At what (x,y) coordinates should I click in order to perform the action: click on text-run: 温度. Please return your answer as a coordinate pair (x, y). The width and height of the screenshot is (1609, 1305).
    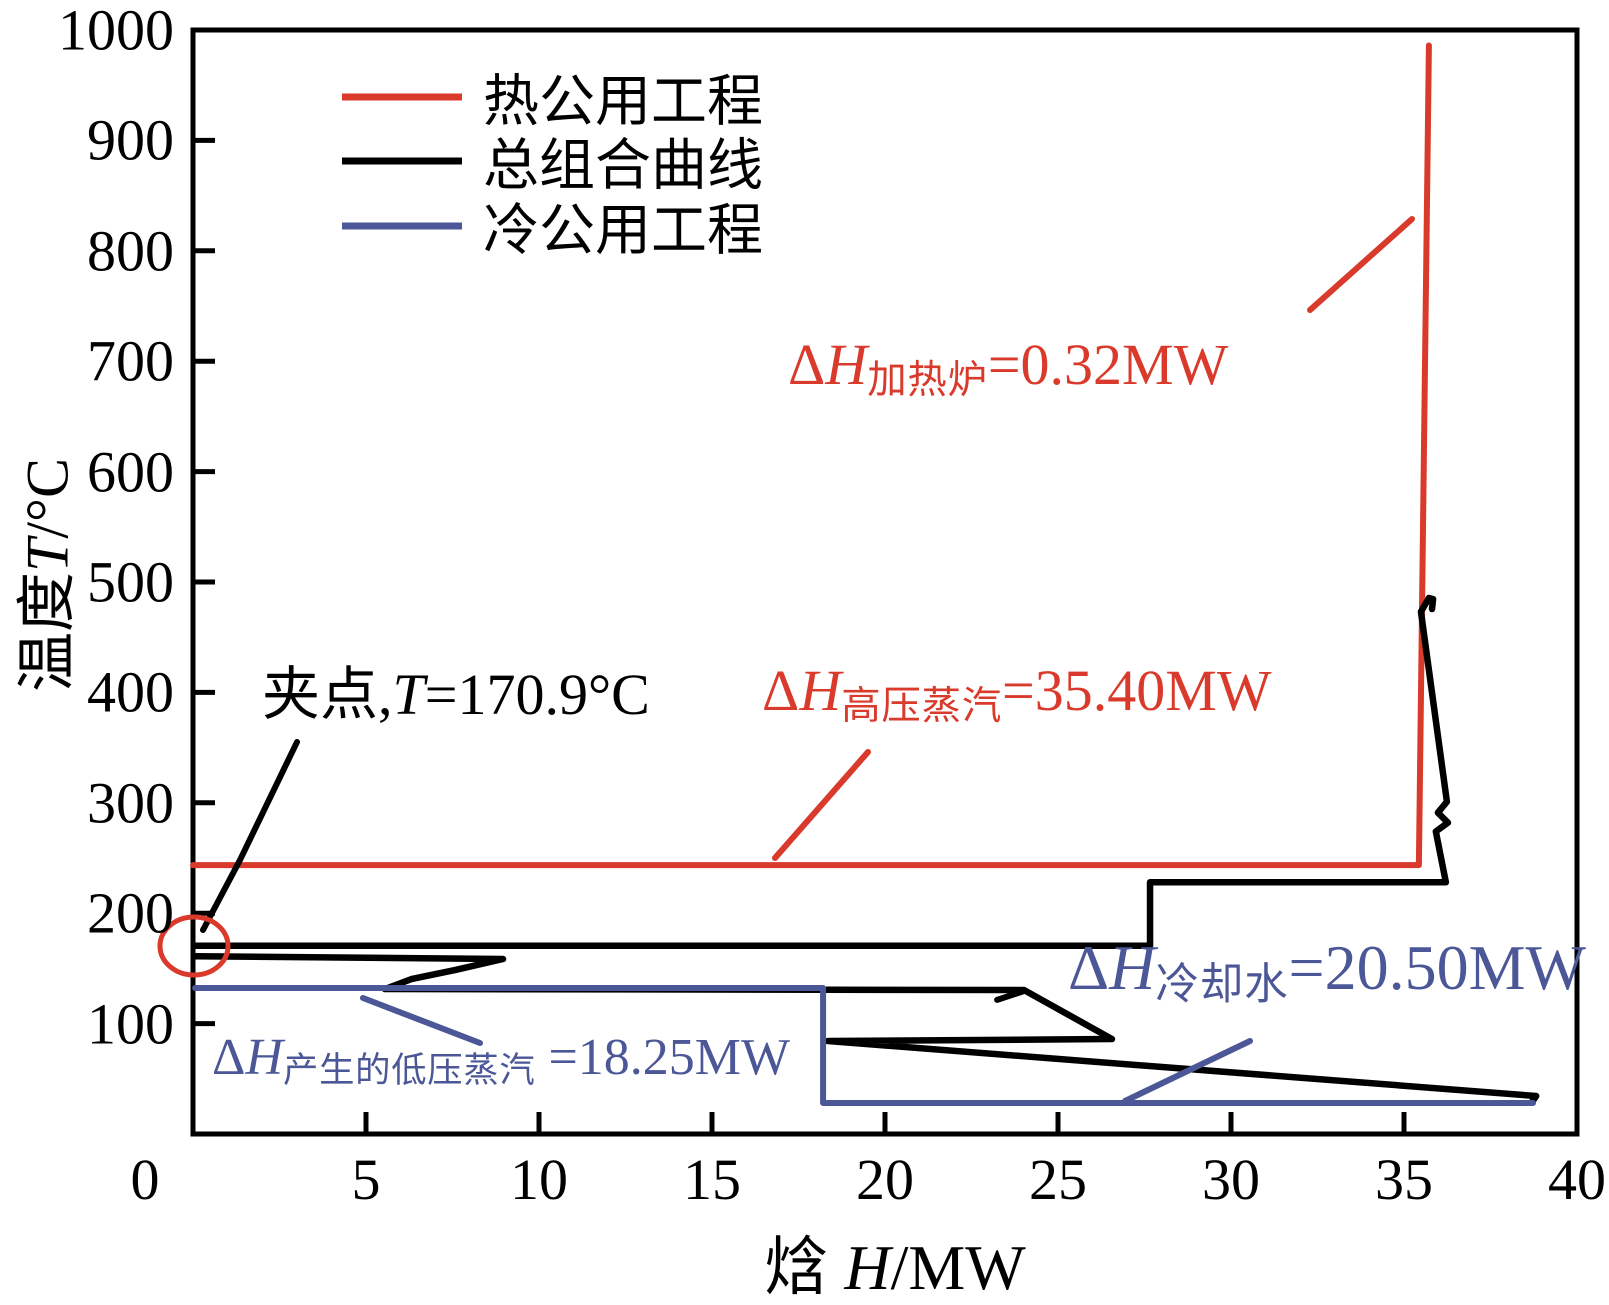
    Looking at the image, I should click on (47, 632).